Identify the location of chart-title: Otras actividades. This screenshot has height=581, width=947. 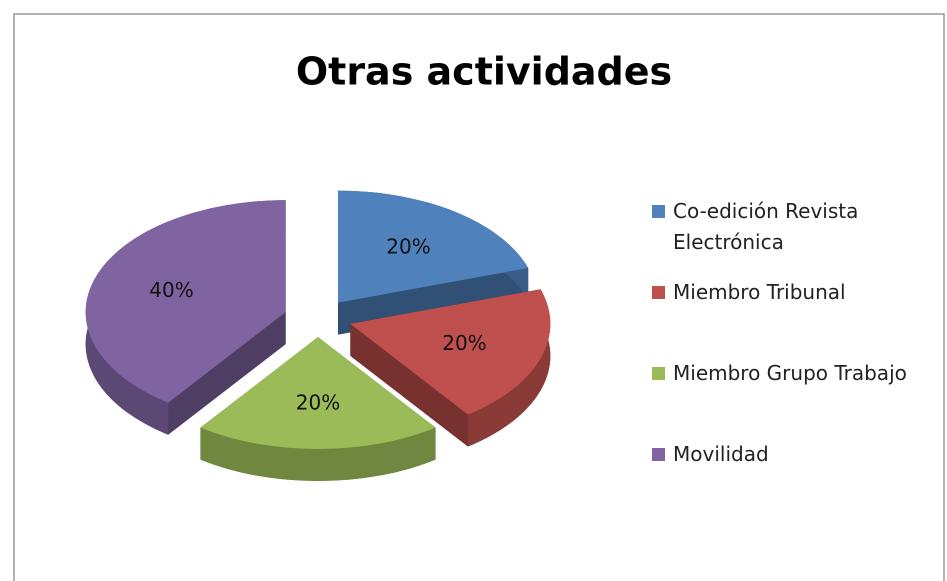
(484, 72).